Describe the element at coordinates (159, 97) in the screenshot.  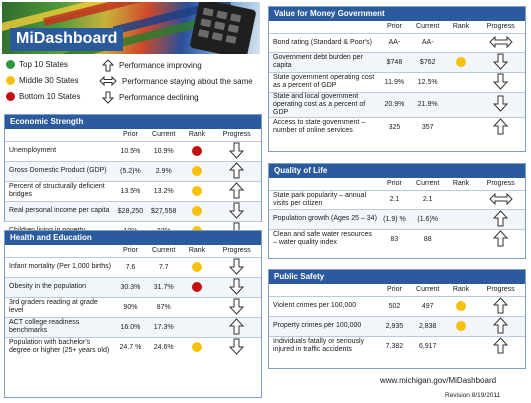
I see `legend-declining-label: Performance declining` at that location.